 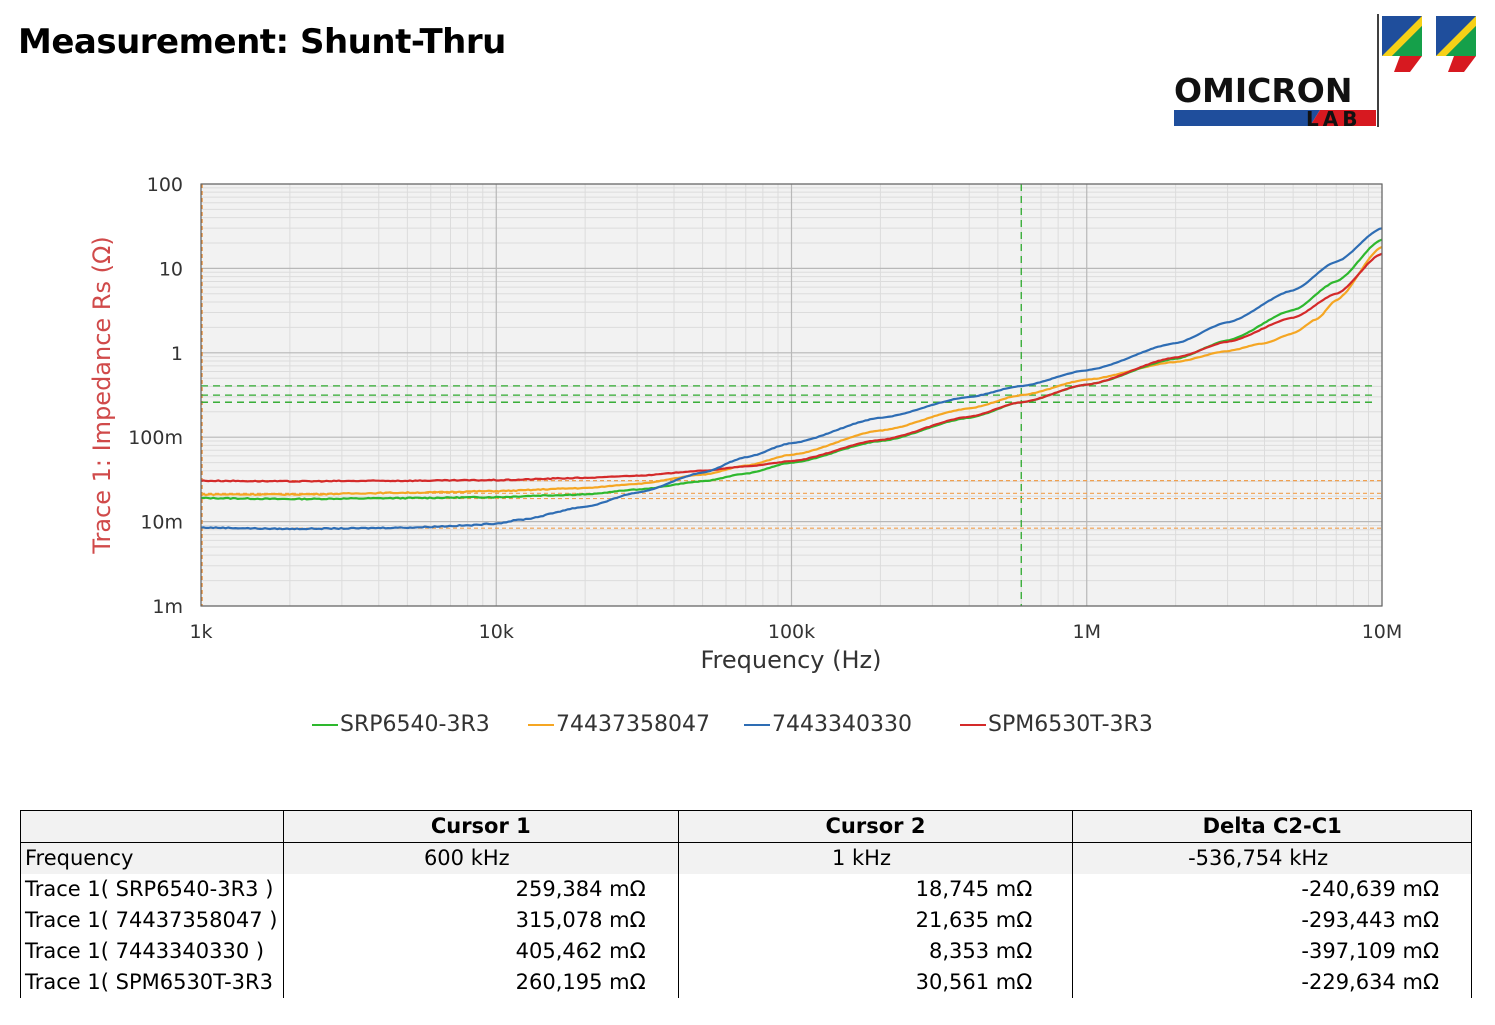 What do you see at coordinates (1070, 724) in the screenshot?
I see `legend-label: SPM6530T-3R3` at bounding box center [1070, 724].